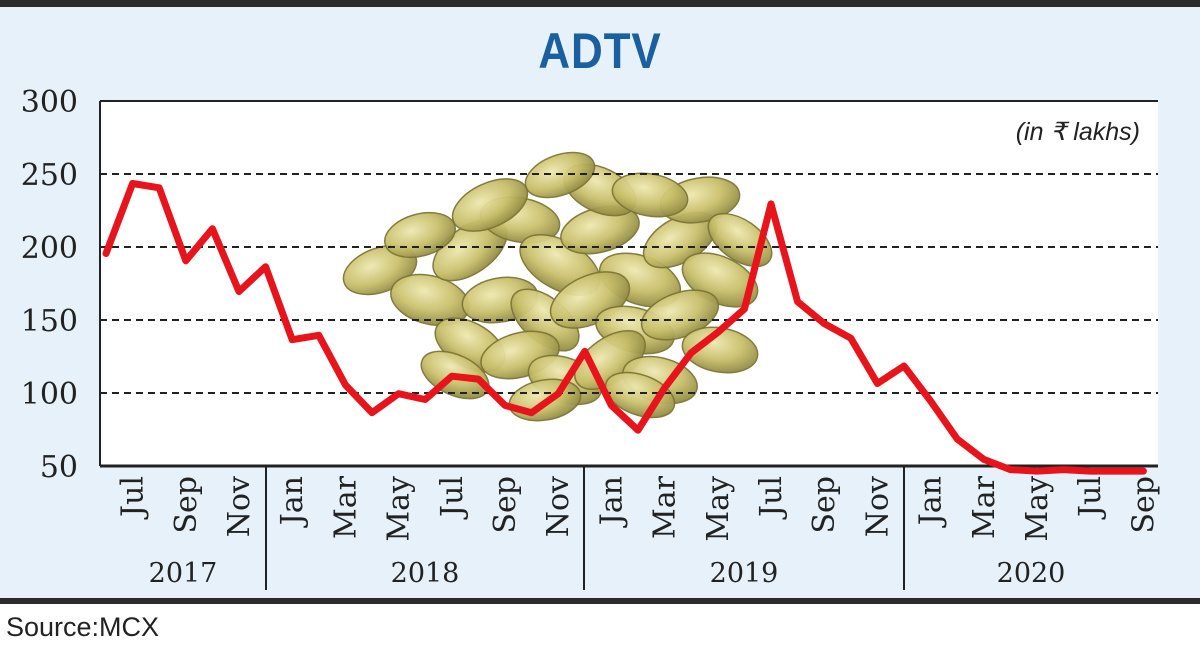 Image resolution: width=1200 pixels, height=648 pixels. What do you see at coordinates (83, 627) in the screenshot?
I see `source-note: Source:MCX` at bounding box center [83, 627].